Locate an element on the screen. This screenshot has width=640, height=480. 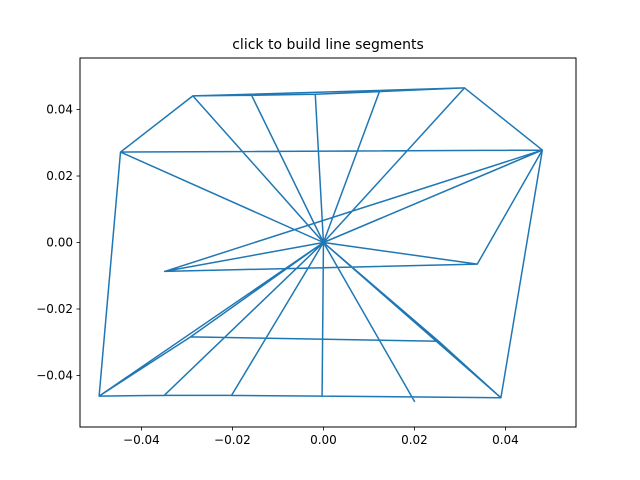
y-tick-label: 0.00 is located at coordinates (59, 243).